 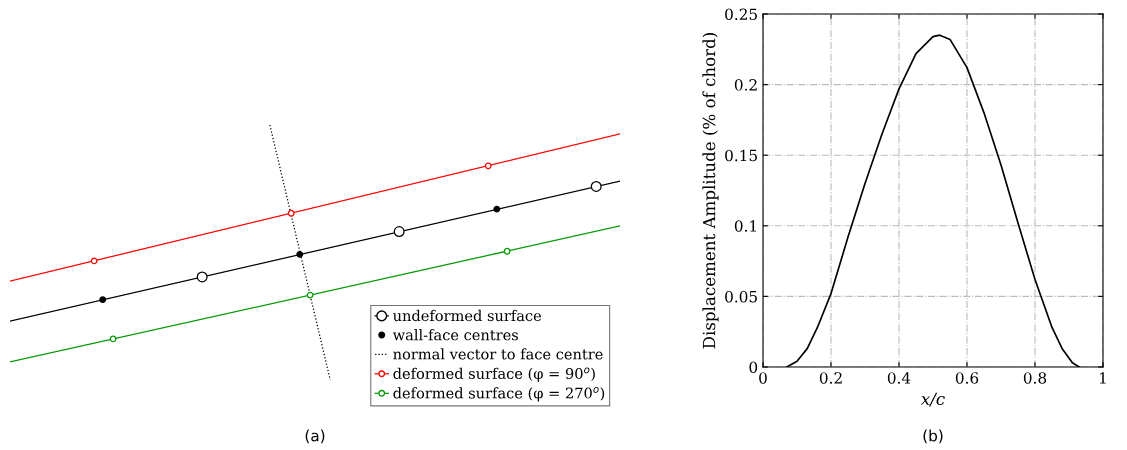 I want to click on y-tick-label: 0.2, so click(x=745, y=85).